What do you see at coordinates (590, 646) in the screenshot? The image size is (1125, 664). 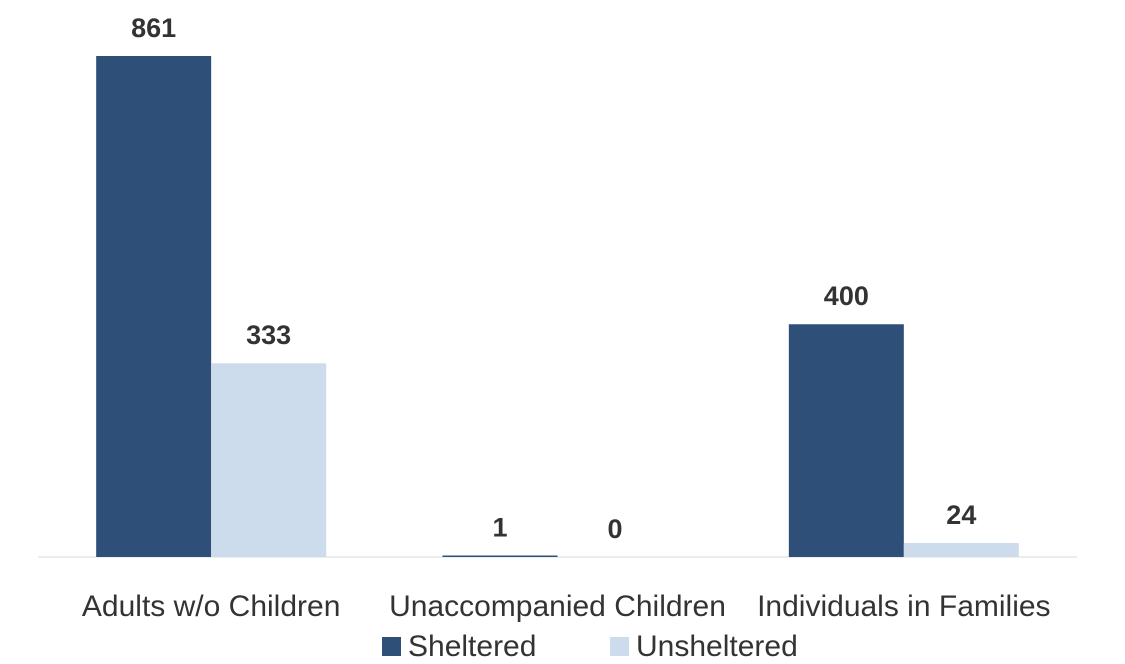 I see `legend: Sheltered Unsheltered` at bounding box center [590, 646].